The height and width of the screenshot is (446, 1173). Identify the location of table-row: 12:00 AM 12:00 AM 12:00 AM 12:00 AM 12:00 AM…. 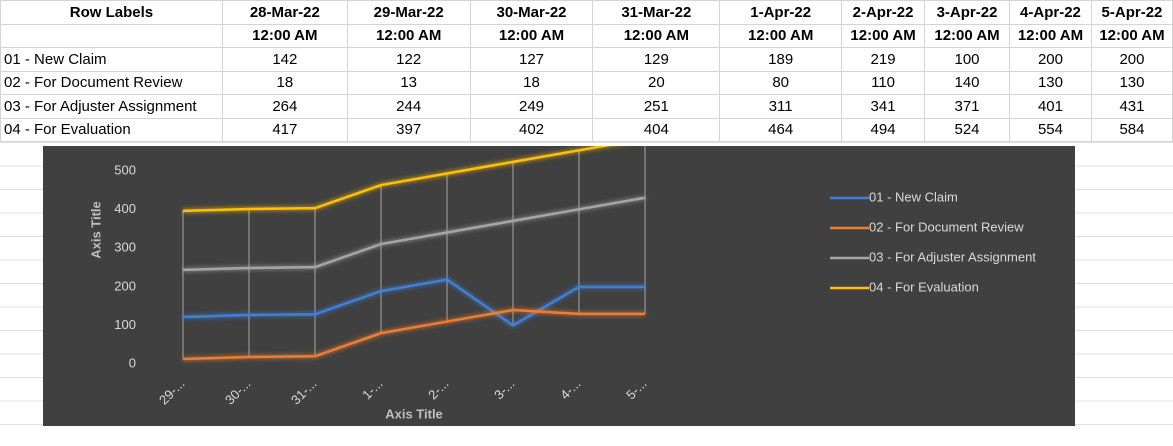
(586, 35).